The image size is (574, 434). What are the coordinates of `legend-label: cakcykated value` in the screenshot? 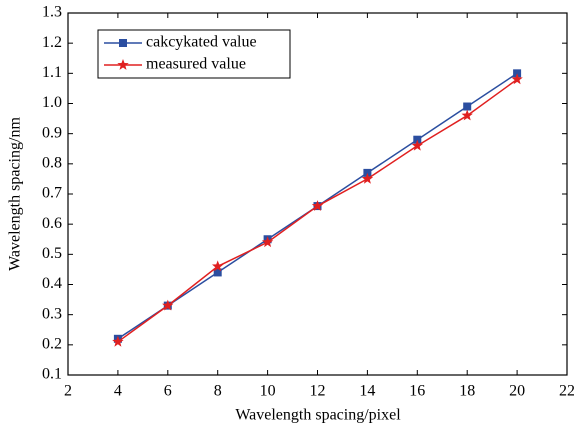 It's located at (201, 42).